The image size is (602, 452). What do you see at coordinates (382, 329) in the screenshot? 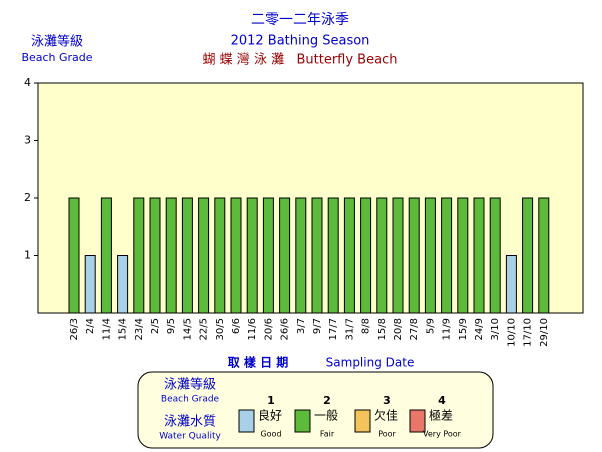
I see `x-tick-label: 15/8` at bounding box center [382, 329].